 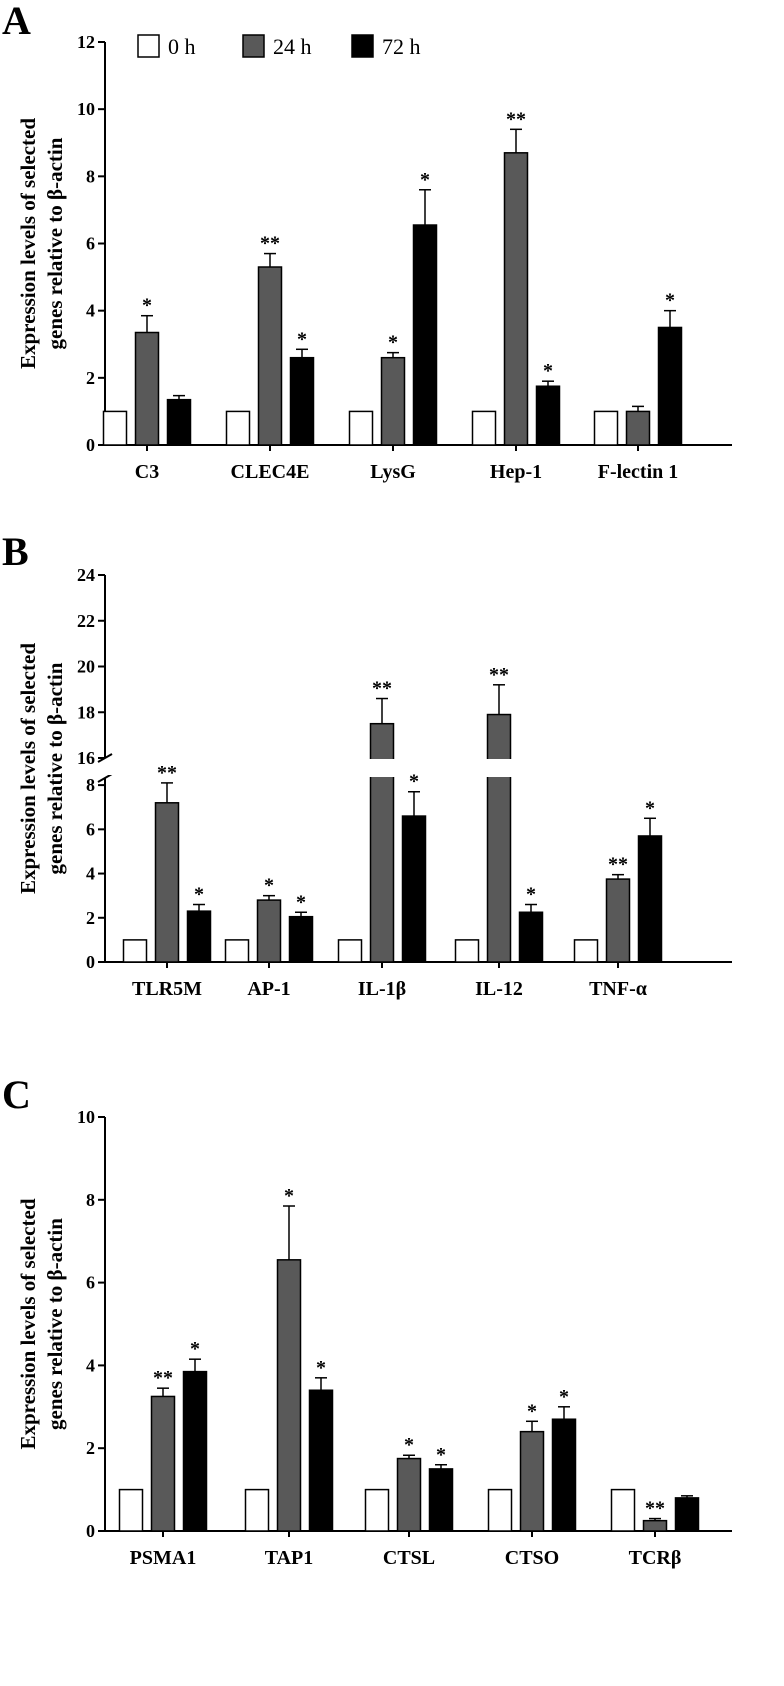 I want to click on bar-72h-C3, so click(x=179, y=422).